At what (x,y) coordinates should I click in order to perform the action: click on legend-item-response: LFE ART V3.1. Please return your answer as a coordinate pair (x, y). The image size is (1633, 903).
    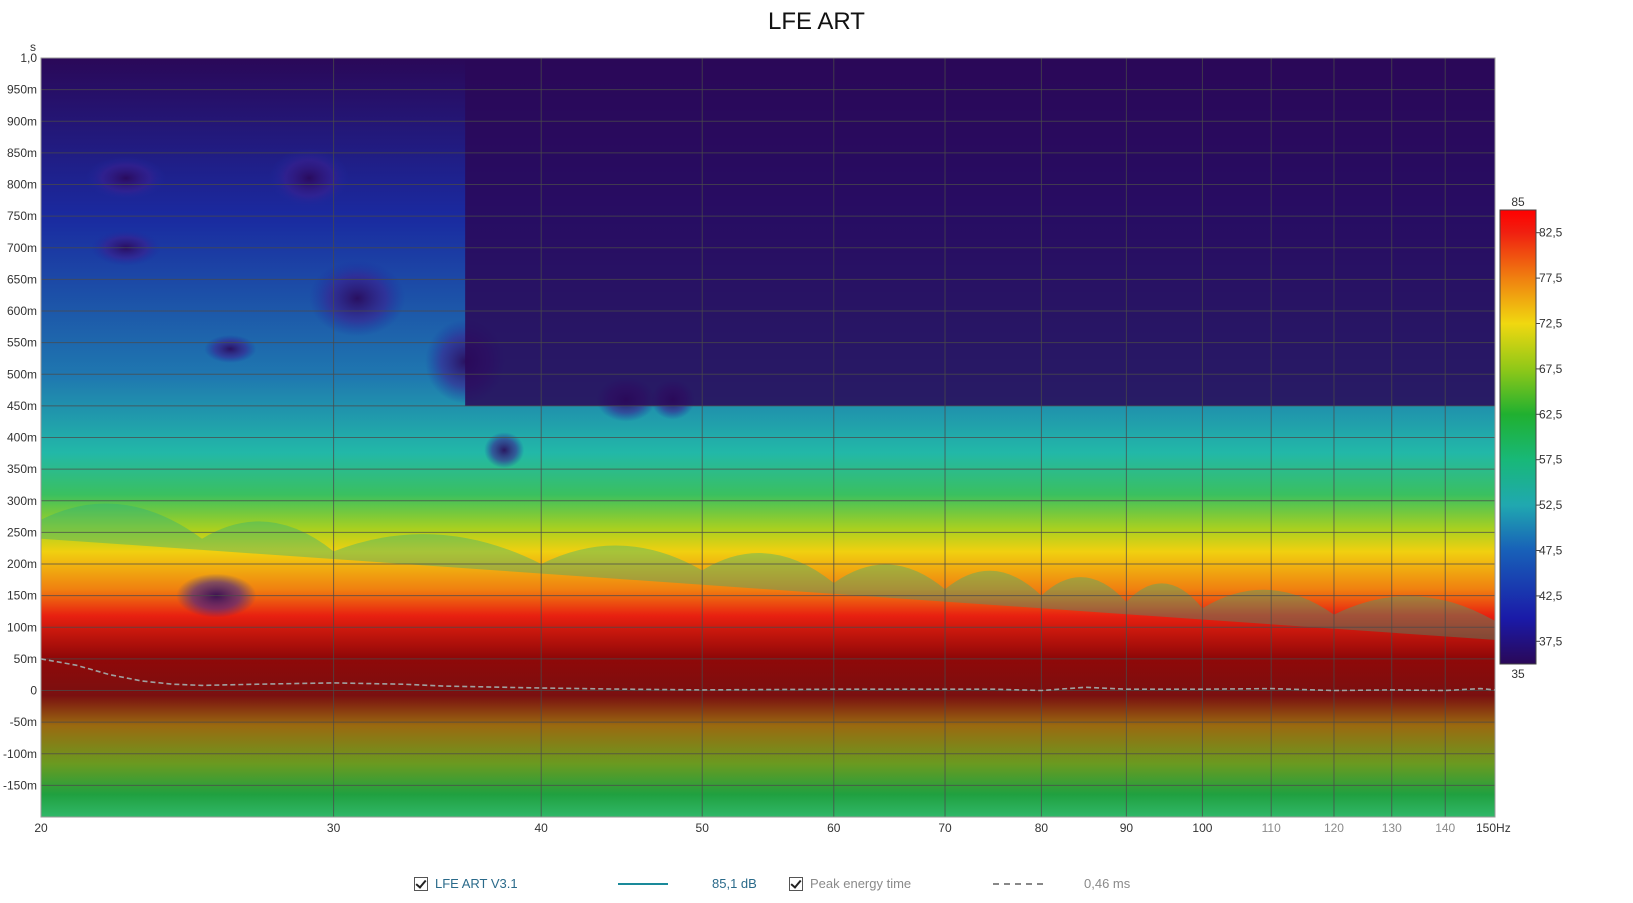
    Looking at the image, I should click on (466, 883).